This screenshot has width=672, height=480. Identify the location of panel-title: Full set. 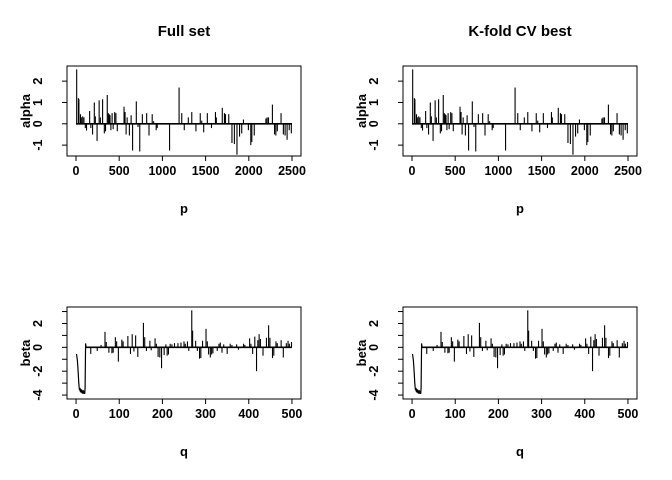
(184, 31).